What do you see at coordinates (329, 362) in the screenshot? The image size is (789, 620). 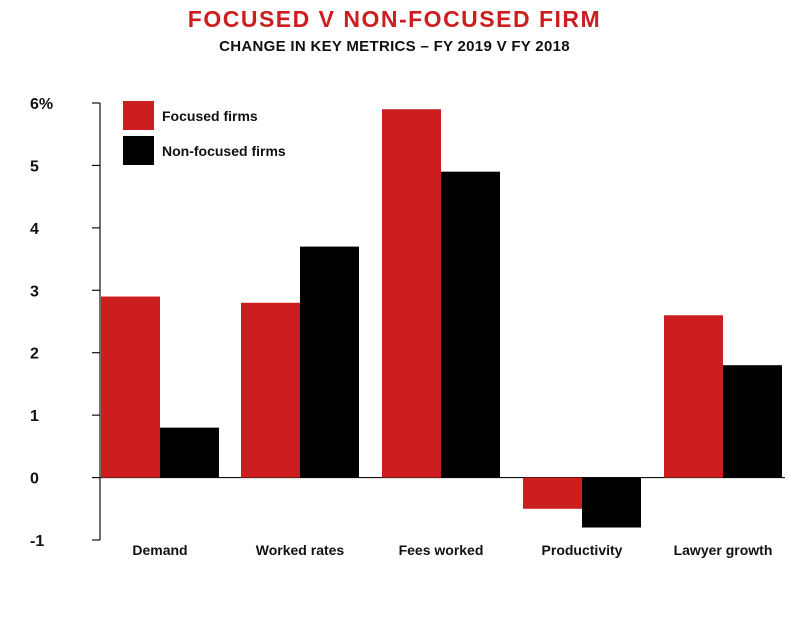 I see `bar-non-focused-worked-rates` at bounding box center [329, 362].